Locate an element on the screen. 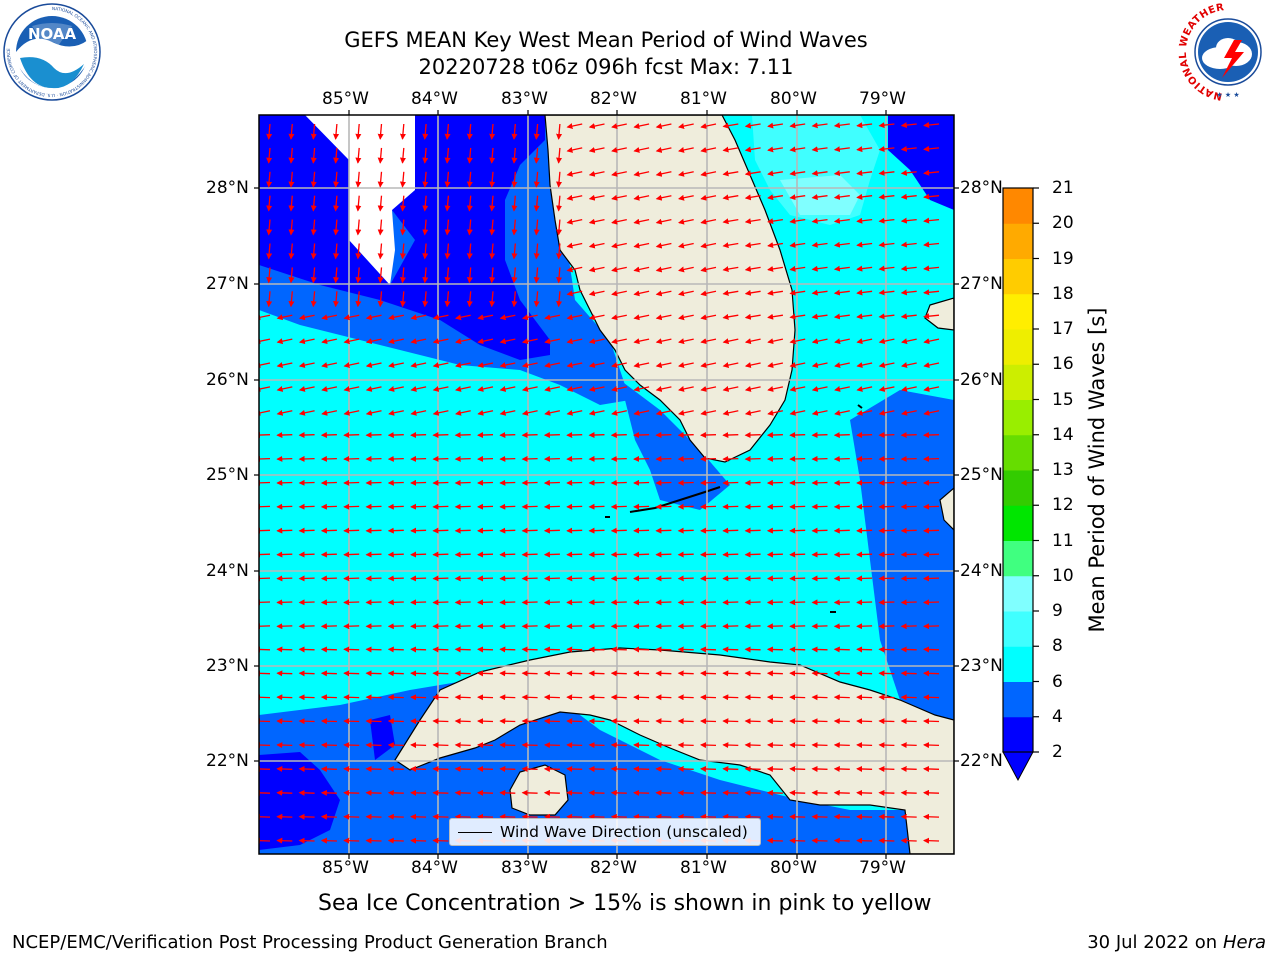  footer-host: Hera is located at coordinates (1244, 942).